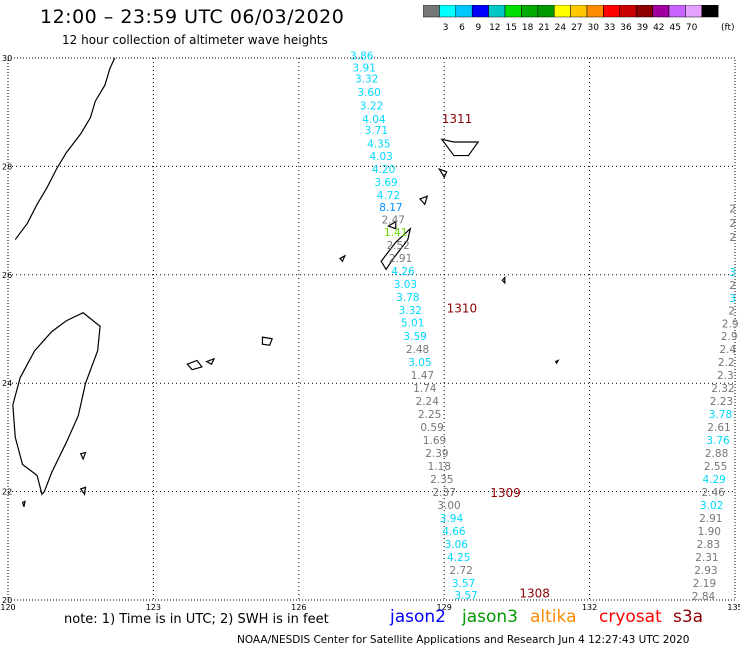  Describe the element at coordinates (434, 441) in the screenshot. I see `wave-height-value: 1.69` at that location.